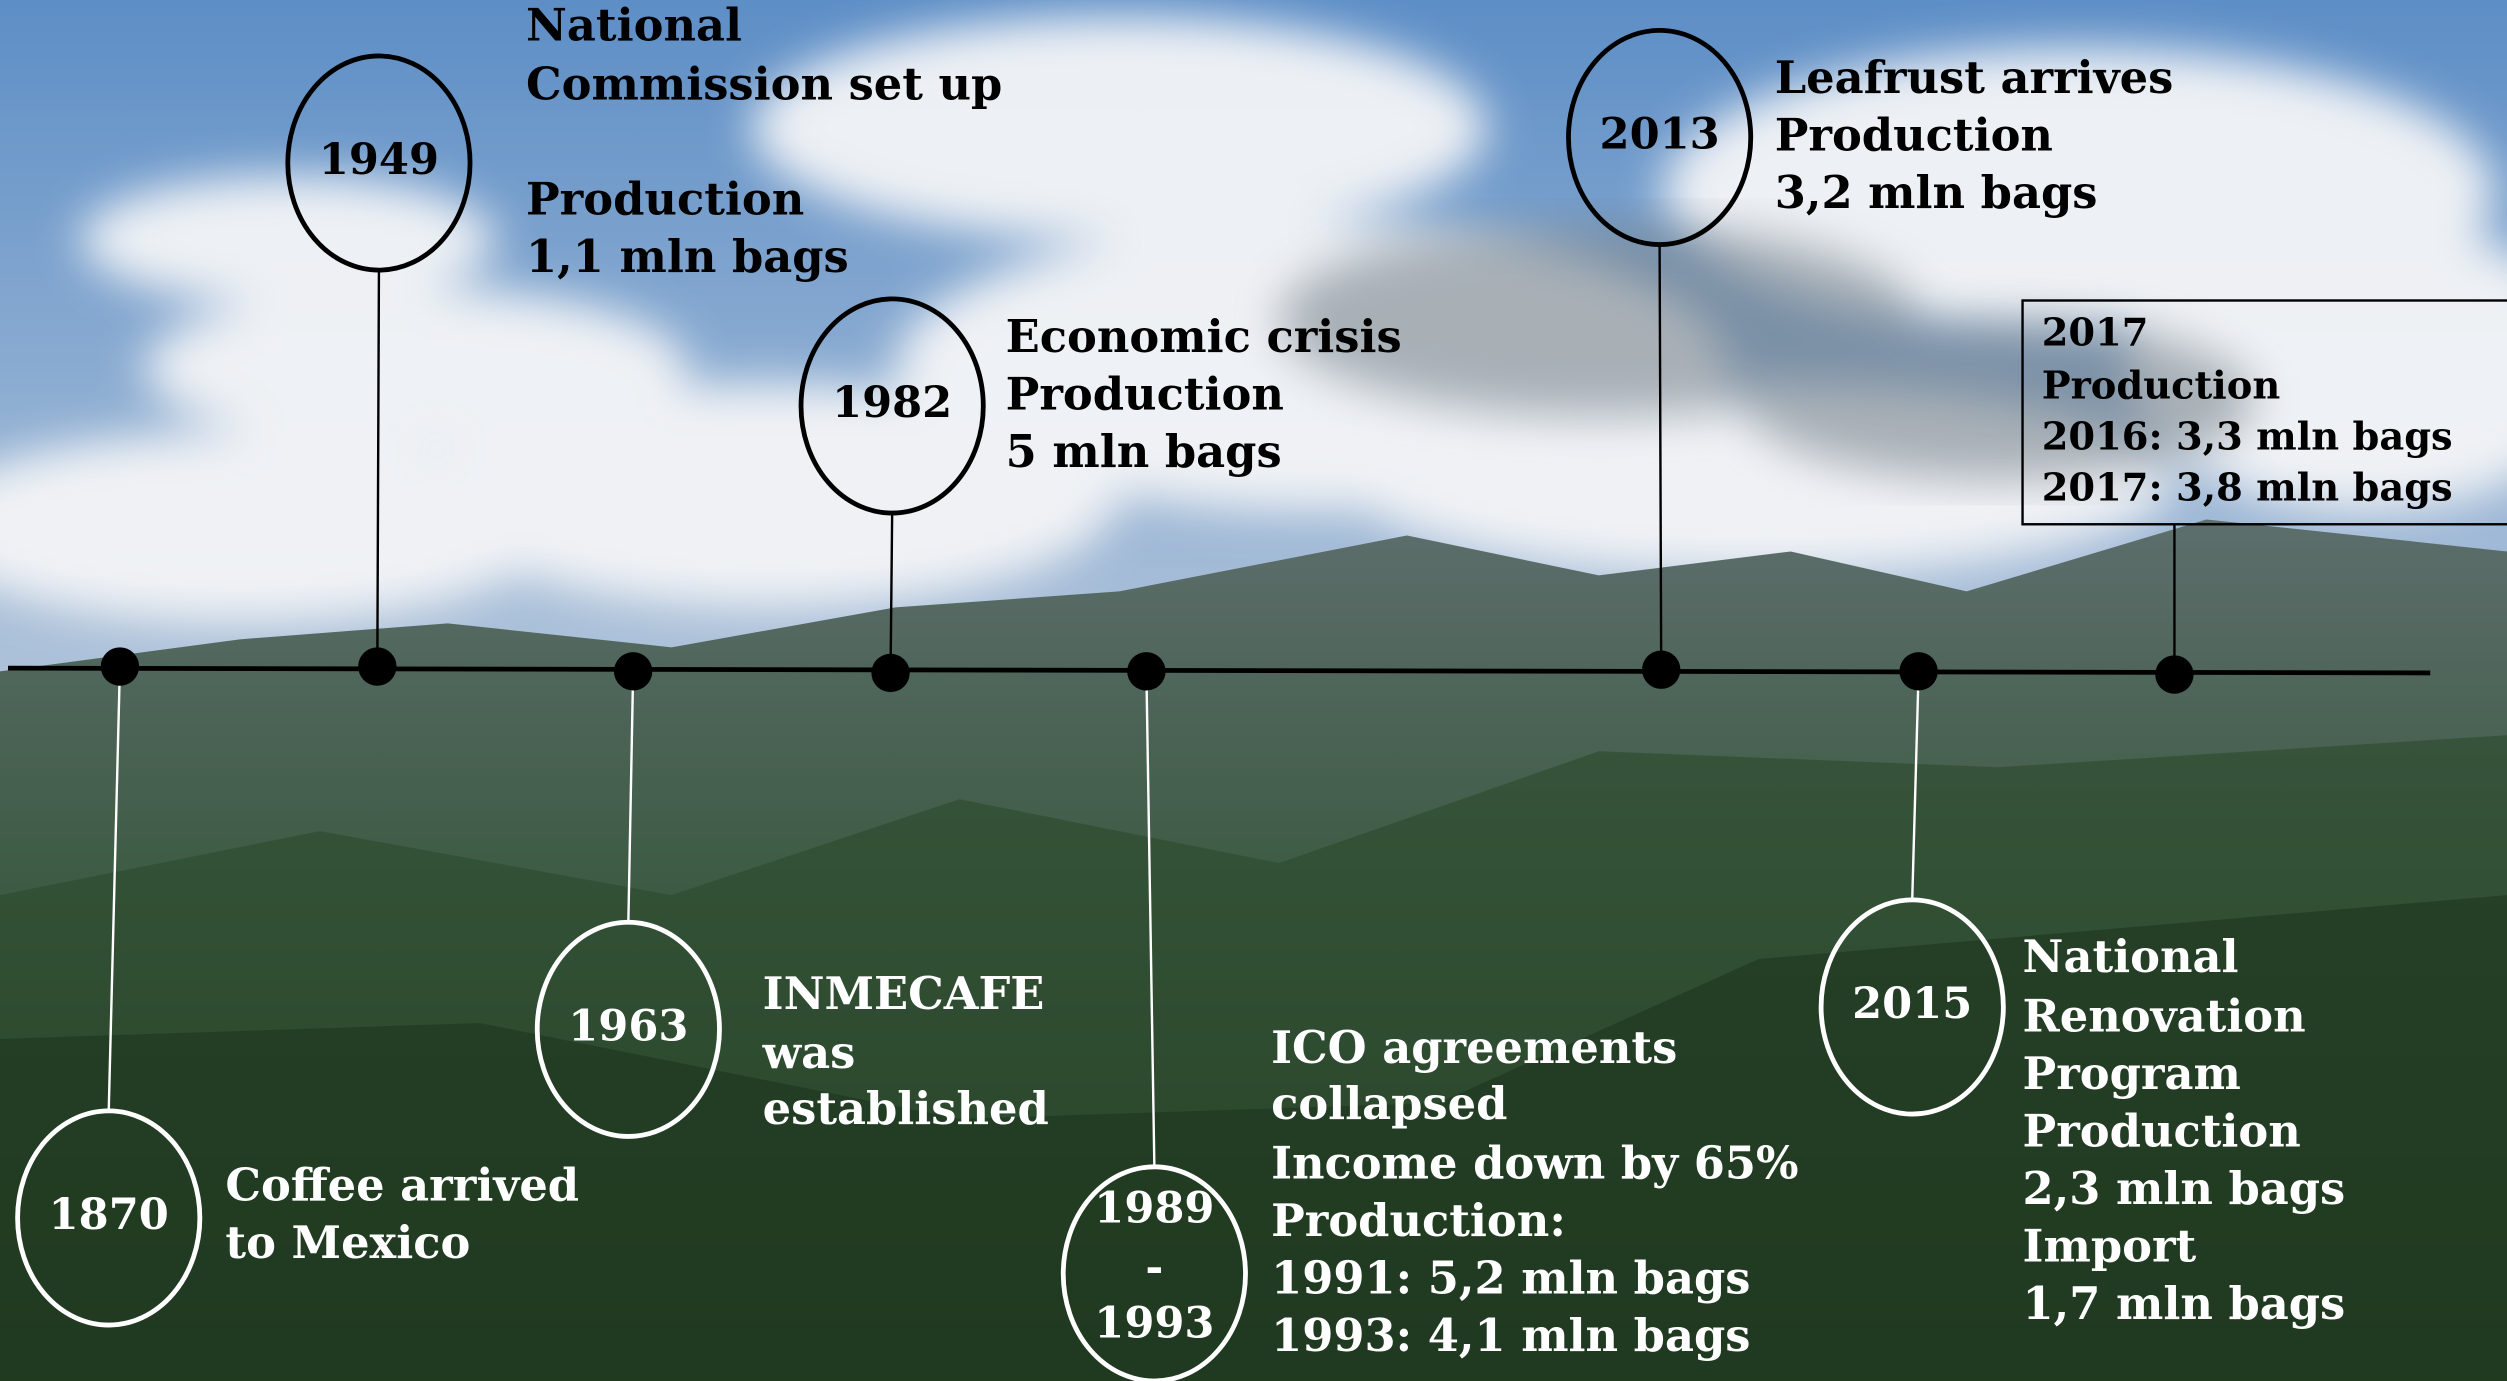  I want to click on event-year: 2013, so click(1660, 133).